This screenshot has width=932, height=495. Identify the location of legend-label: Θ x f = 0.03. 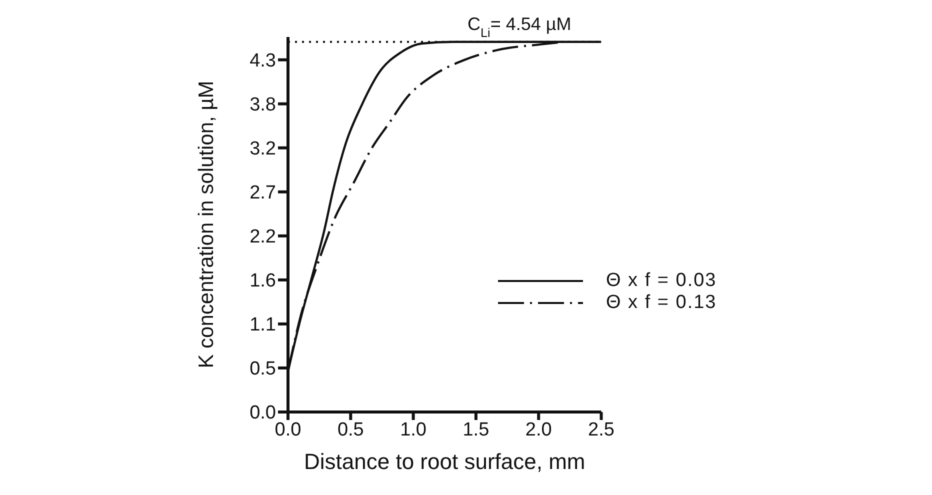
(661, 281).